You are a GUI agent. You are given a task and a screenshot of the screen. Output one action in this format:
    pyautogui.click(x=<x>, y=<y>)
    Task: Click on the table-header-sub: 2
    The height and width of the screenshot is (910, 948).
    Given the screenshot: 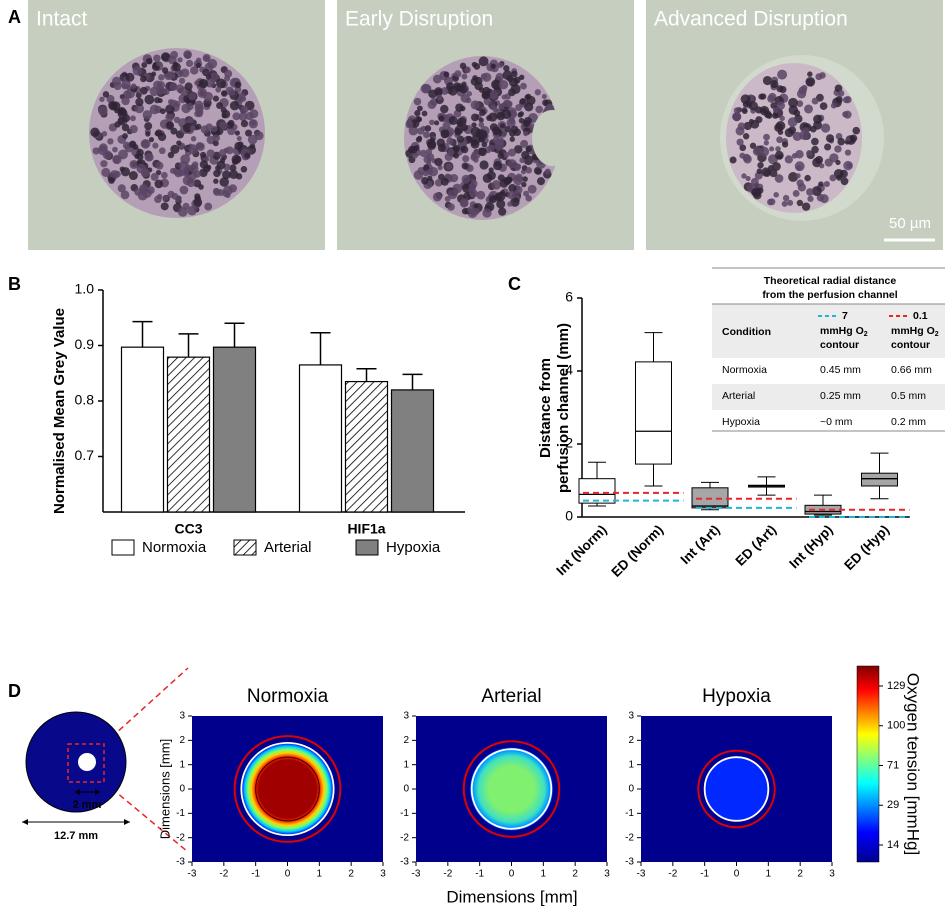 What is the action you would take?
    pyautogui.click(x=866, y=334)
    